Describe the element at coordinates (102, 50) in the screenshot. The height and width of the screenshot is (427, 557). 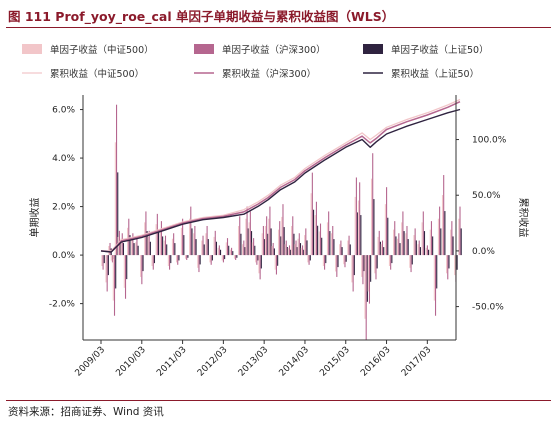
I see `legend-label: 单因子收益（中证500）` at that location.